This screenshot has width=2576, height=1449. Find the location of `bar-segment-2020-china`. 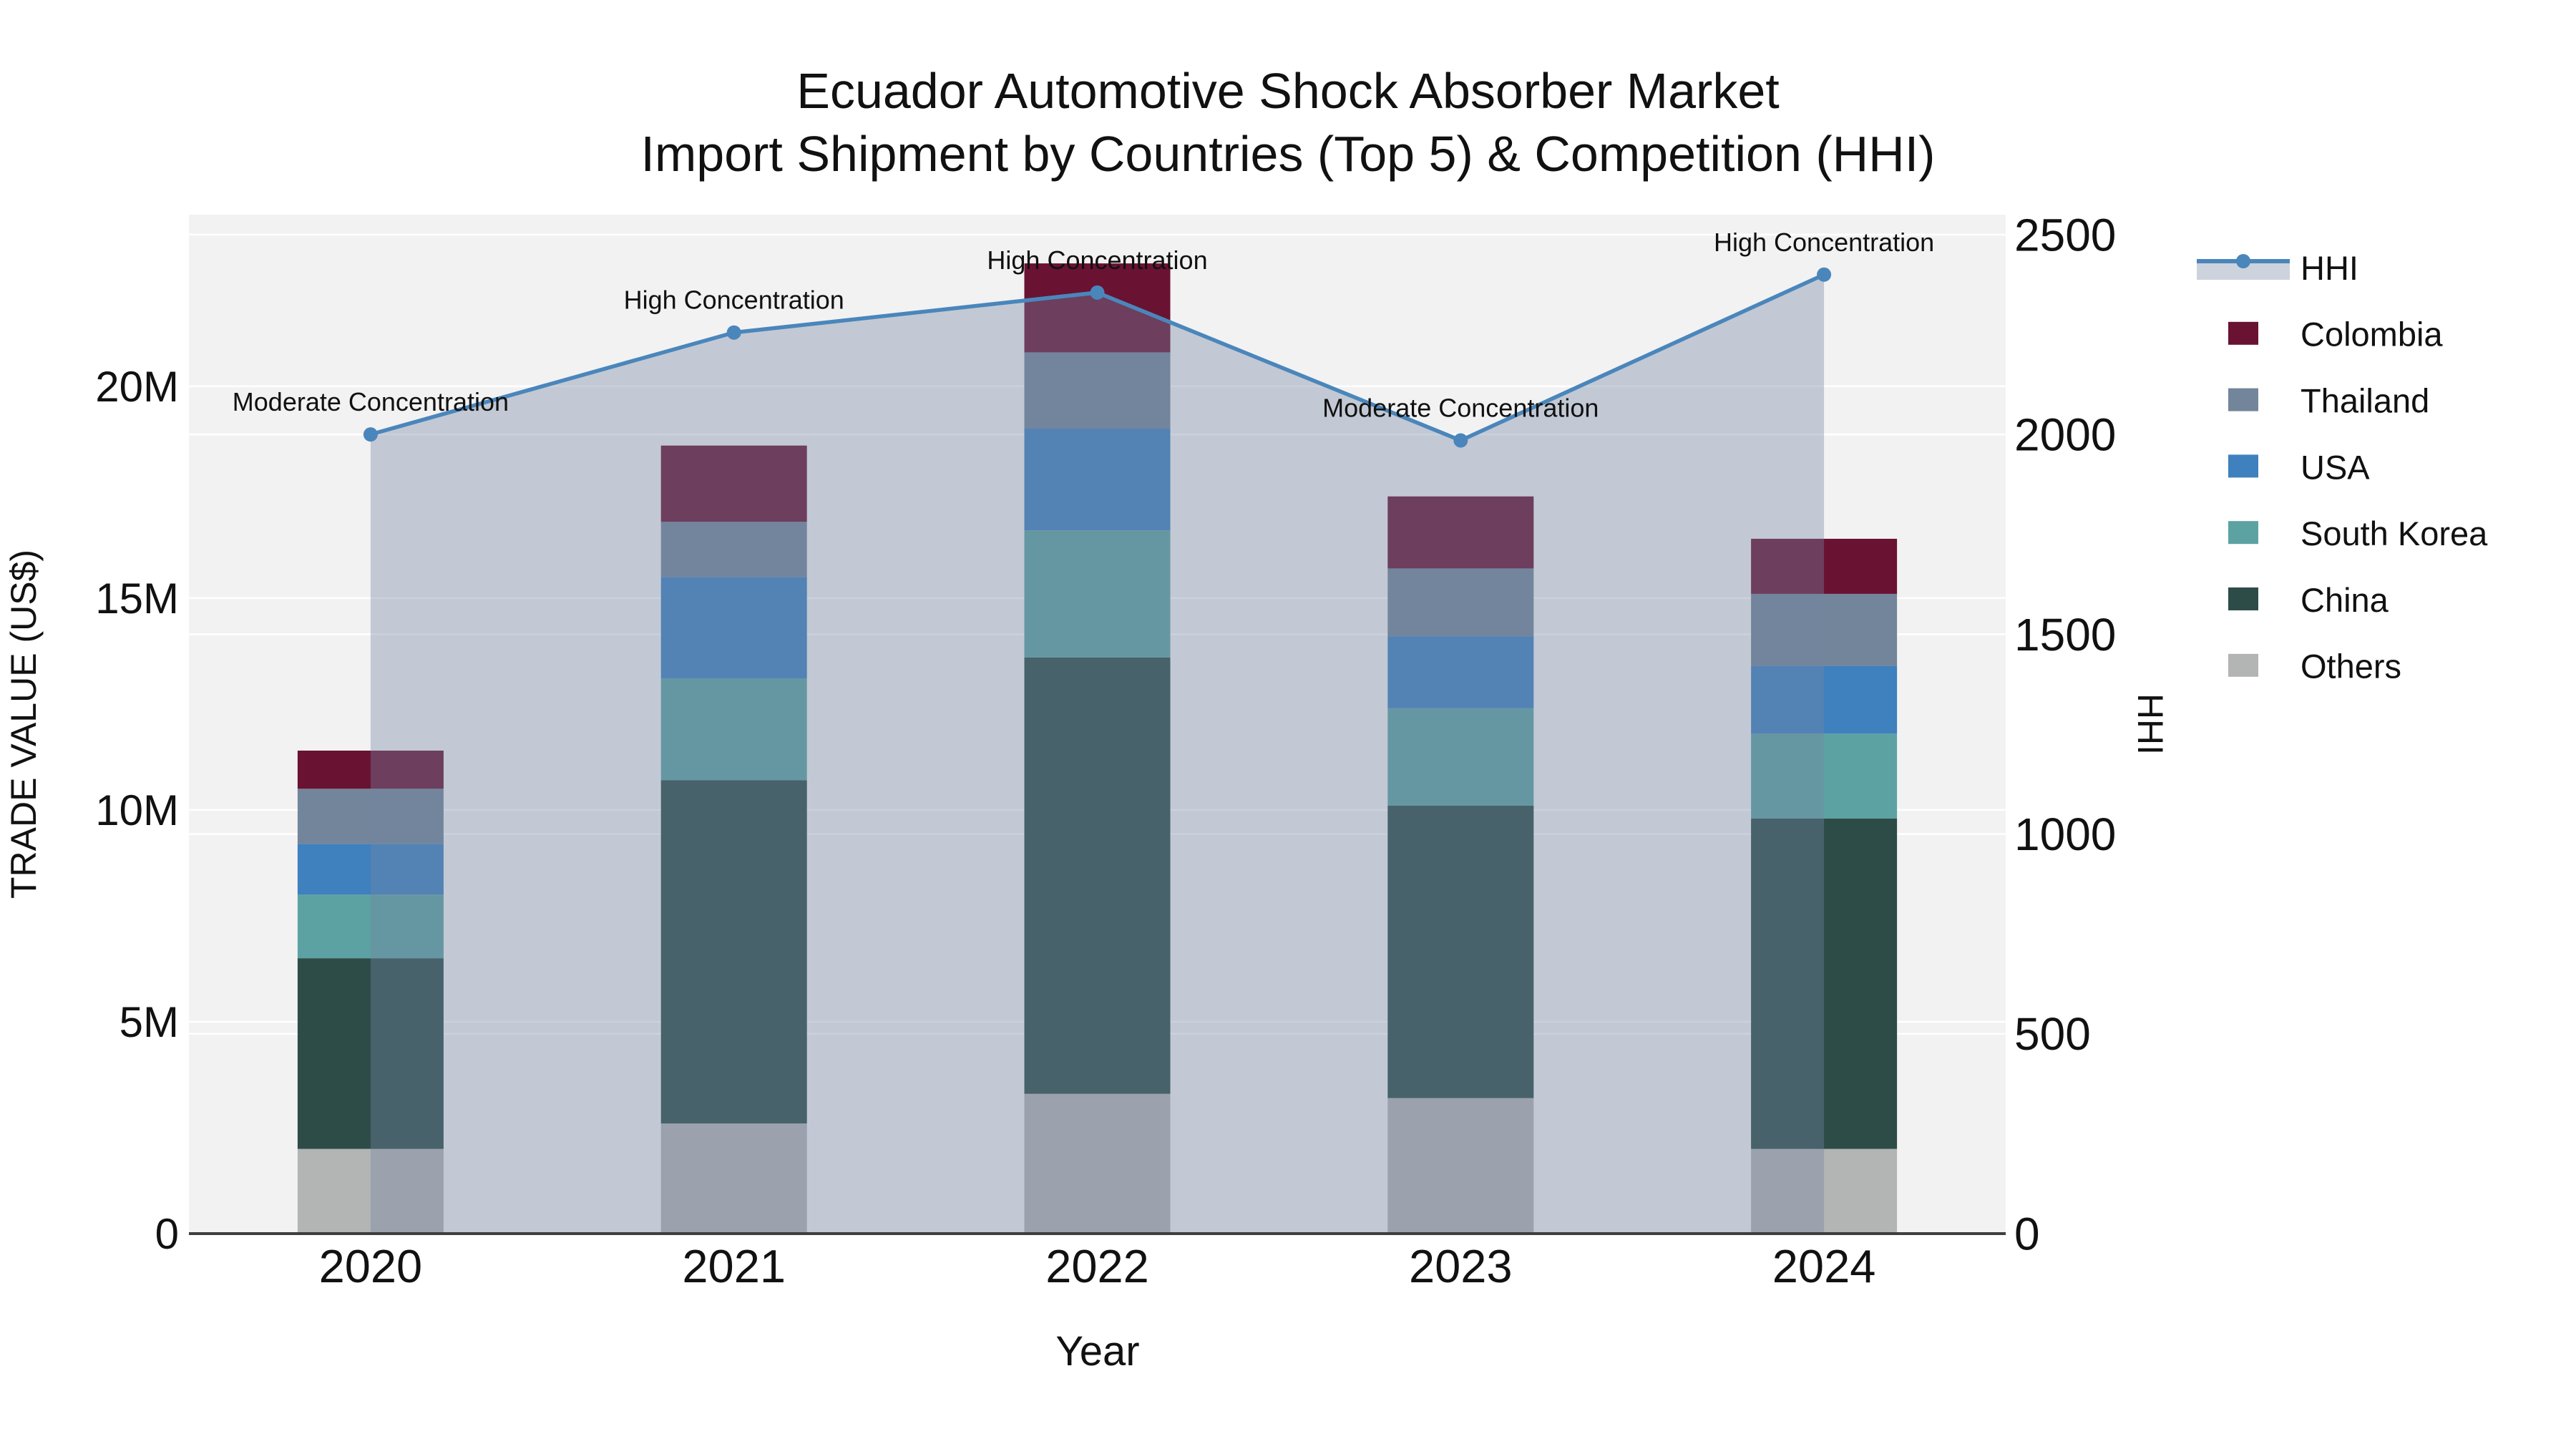

bar-segment-2020-china is located at coordinates (370, 1053).